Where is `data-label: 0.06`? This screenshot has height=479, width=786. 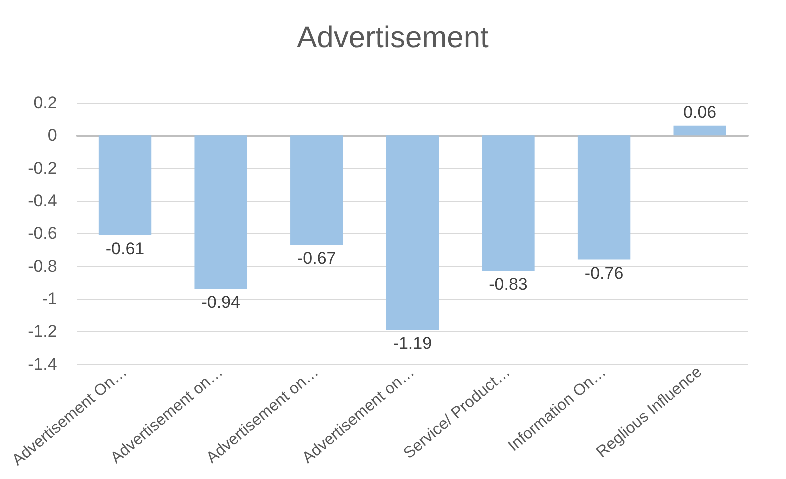 data-label: 0.06 is located at coordinates (700, 112).